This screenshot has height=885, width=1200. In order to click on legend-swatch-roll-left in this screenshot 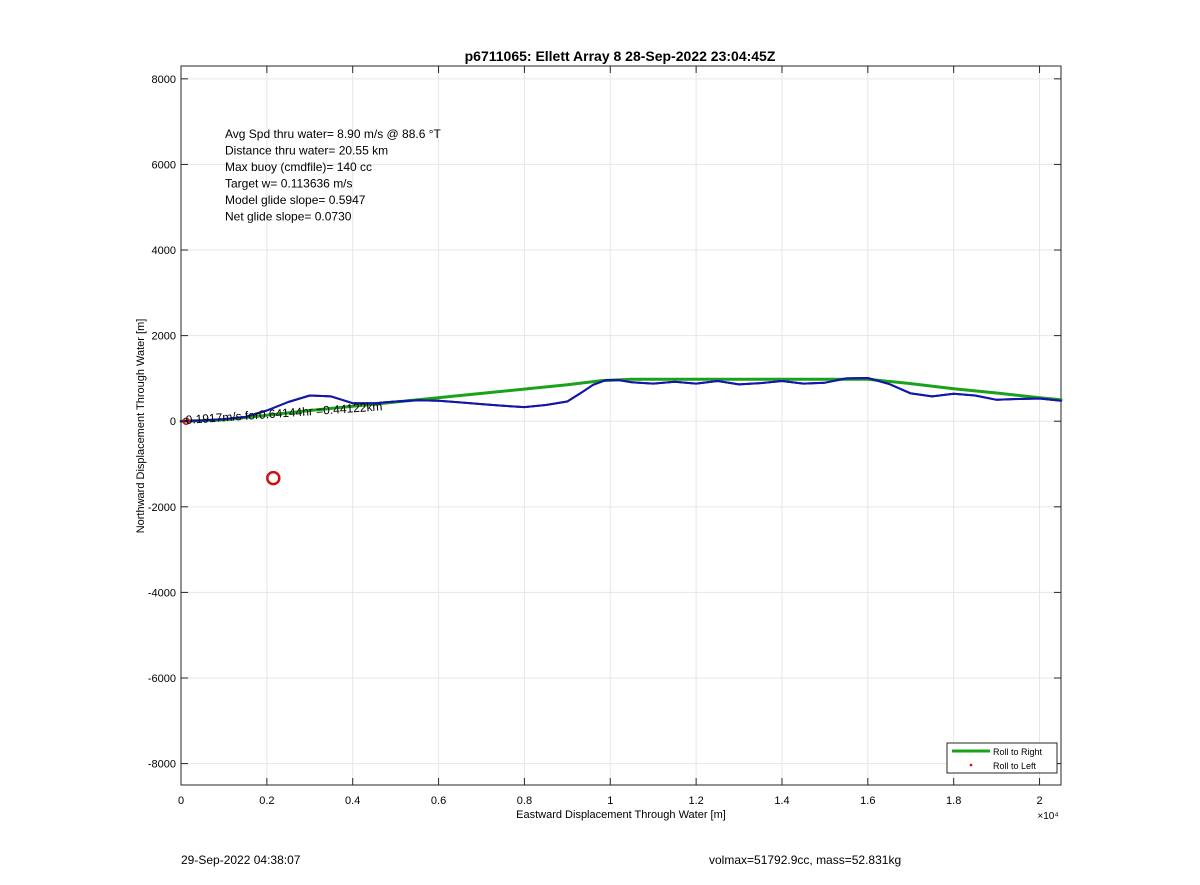, I will do `click(971, 765)`.